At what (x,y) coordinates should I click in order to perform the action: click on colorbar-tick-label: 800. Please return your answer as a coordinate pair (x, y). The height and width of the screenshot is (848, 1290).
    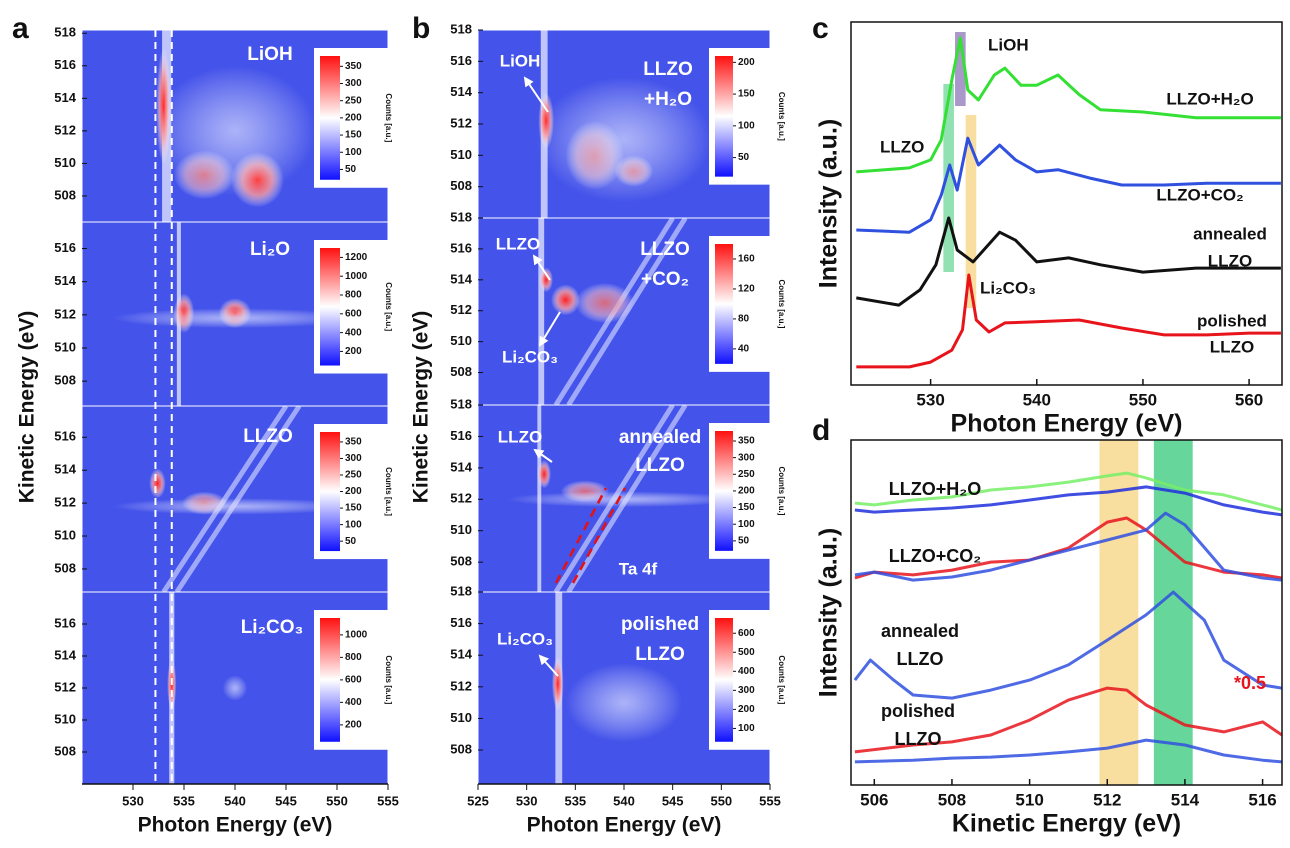
    Looking at the image, I should click on (353, 295).